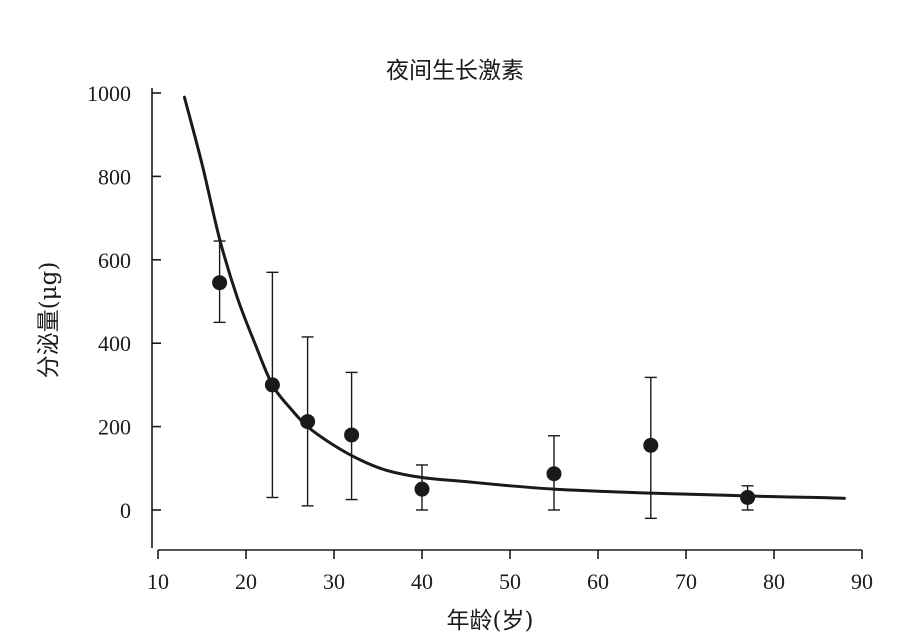  Describe the element at coordinates (114, 343) in the screenshot. I see `y-tick-label-400: 400` at that location.